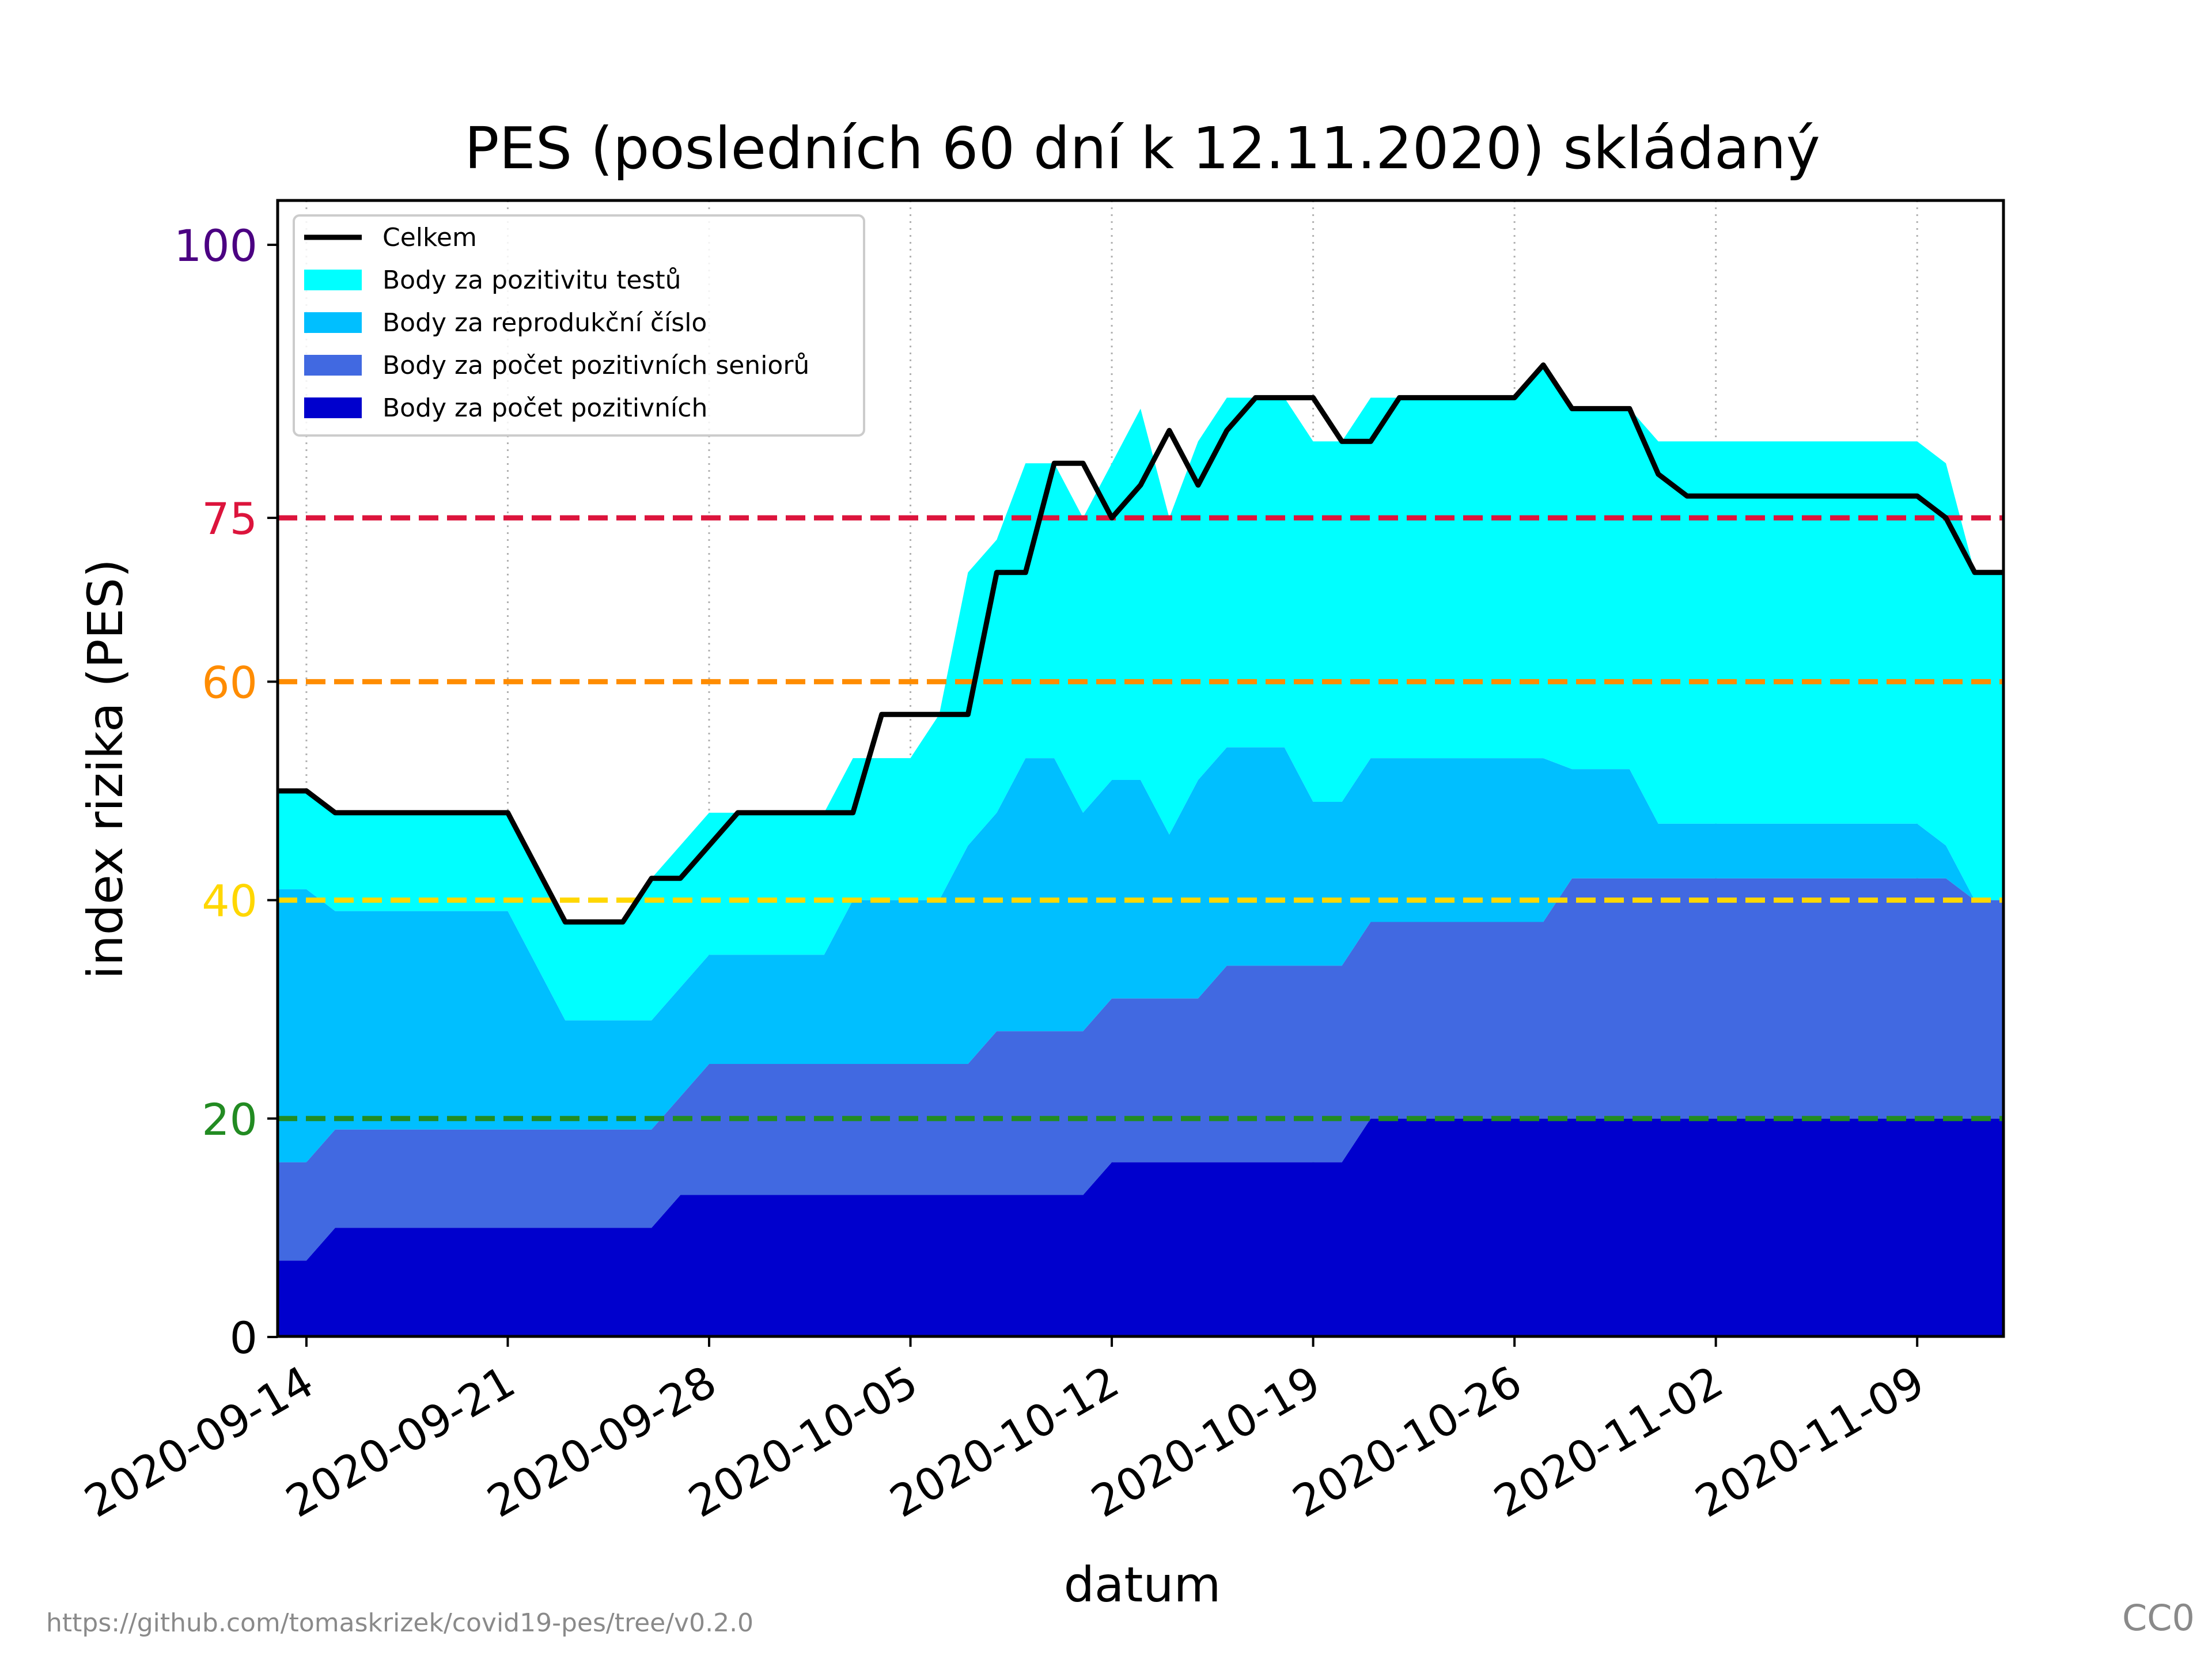  What do you see at coordinates (544, 323) in the screenshot?
I see `legend-label: Body za reprodukční číslo` at bounding box center [544, 323].